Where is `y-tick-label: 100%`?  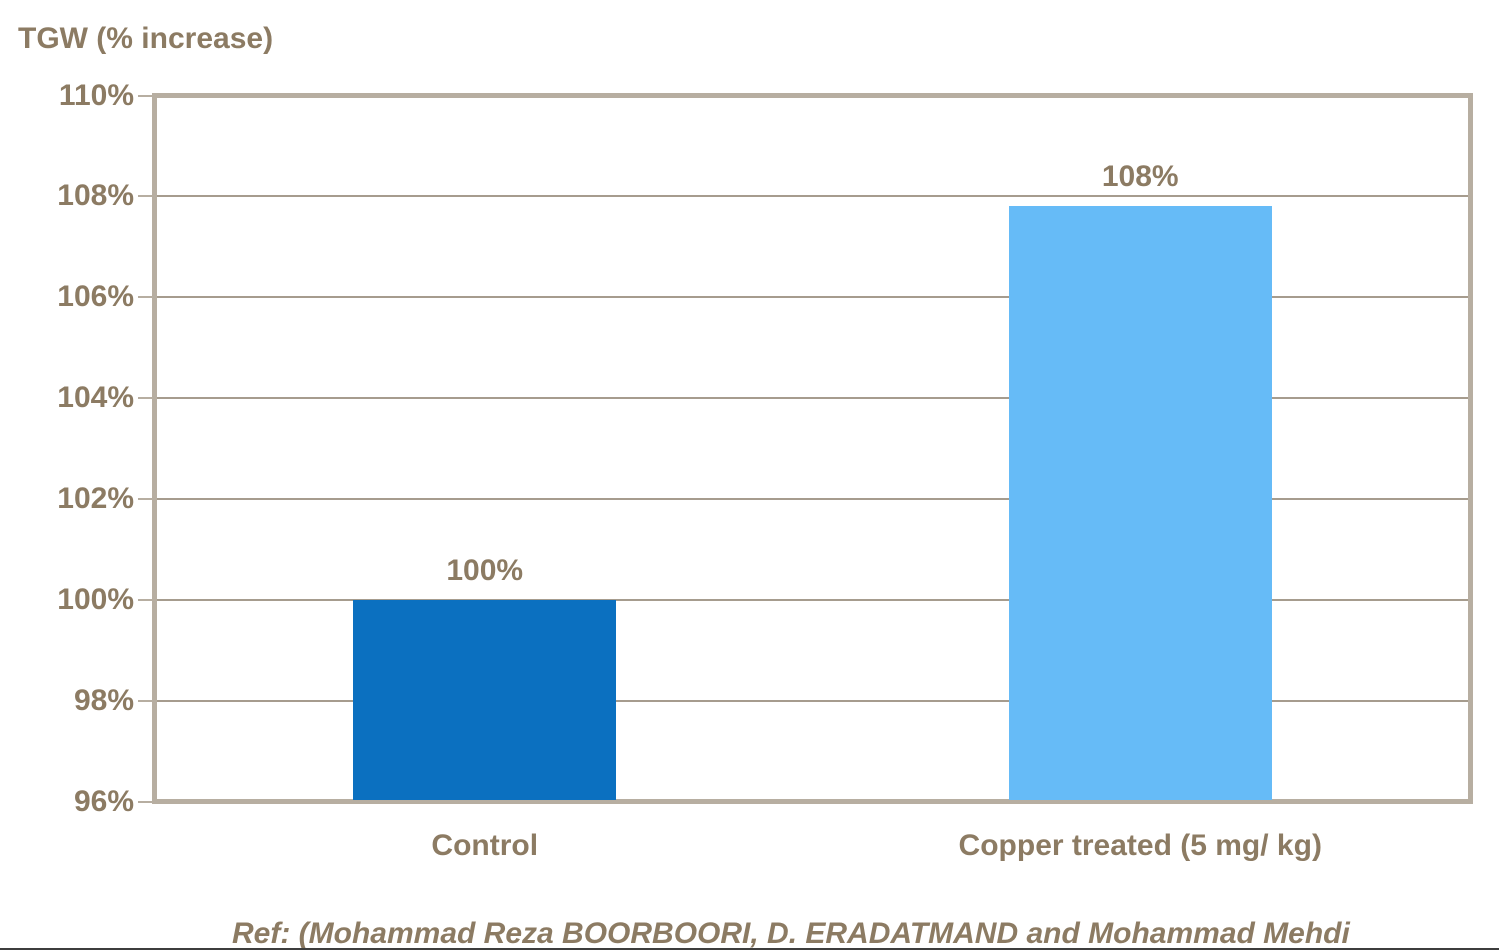
y-tick-label: 100% is located at coordinates (95, 599).